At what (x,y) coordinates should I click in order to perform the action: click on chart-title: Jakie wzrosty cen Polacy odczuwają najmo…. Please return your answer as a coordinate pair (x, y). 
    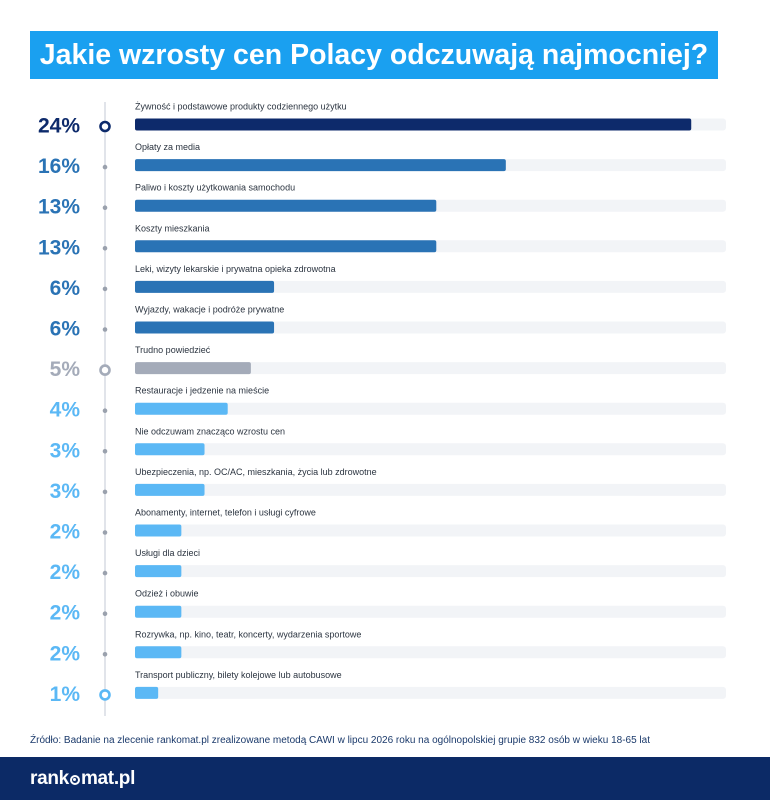
    Looking at the image, I should click on (374, 55).